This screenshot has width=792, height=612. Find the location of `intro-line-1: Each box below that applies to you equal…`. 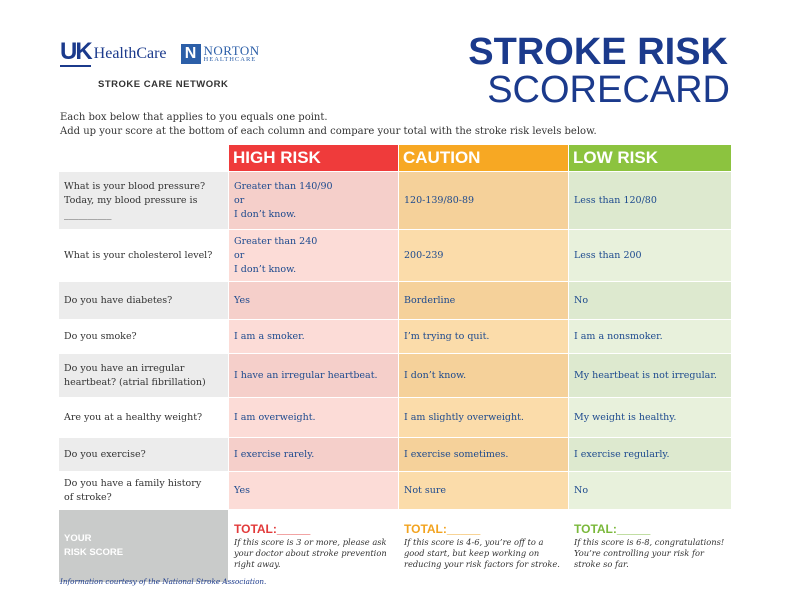

intro-line-1: Each box below that applies to you equal… is located at coordinates (194, 117).